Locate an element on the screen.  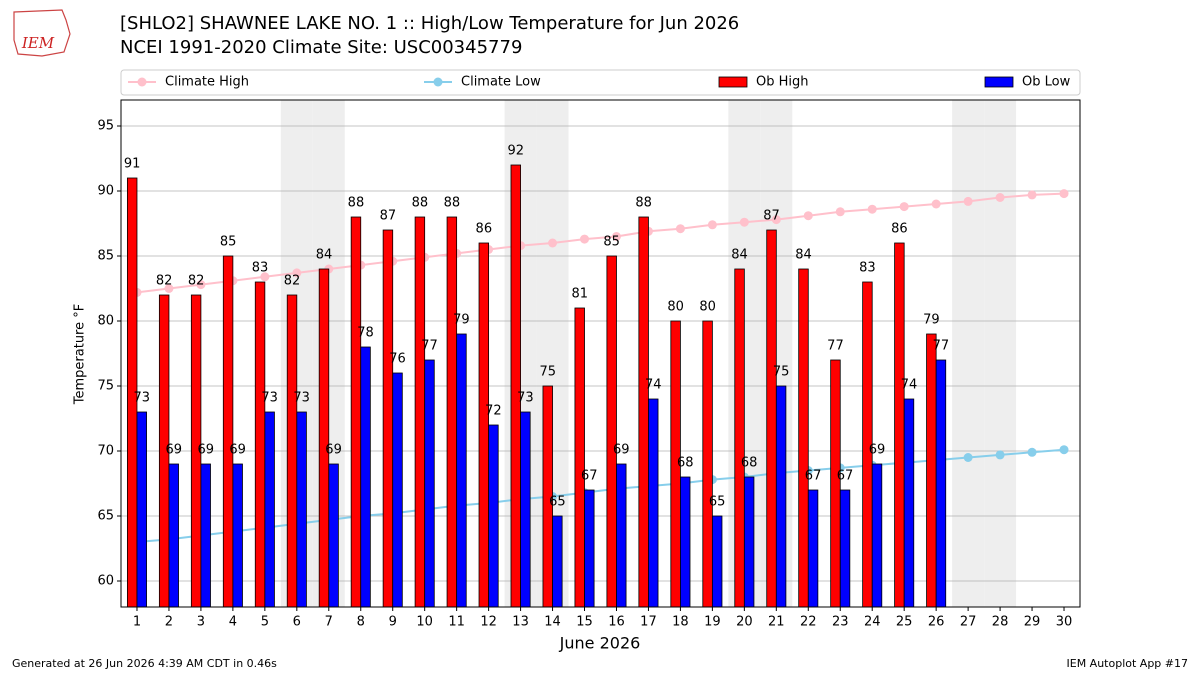
x-tick-label: 4 is located at coordinates (233, 622).